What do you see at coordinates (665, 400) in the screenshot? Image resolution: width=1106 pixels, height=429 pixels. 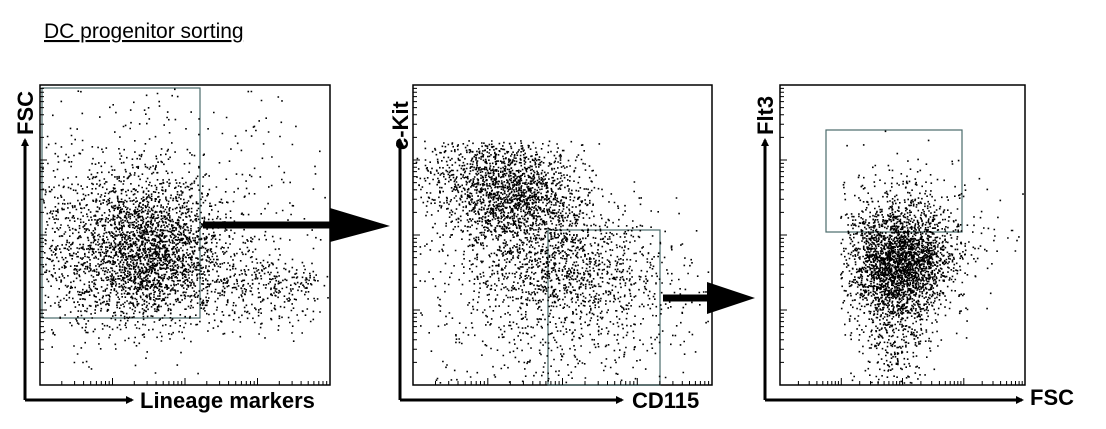 I see `x-axis-label: CD115` at bounding box center [665, 400].